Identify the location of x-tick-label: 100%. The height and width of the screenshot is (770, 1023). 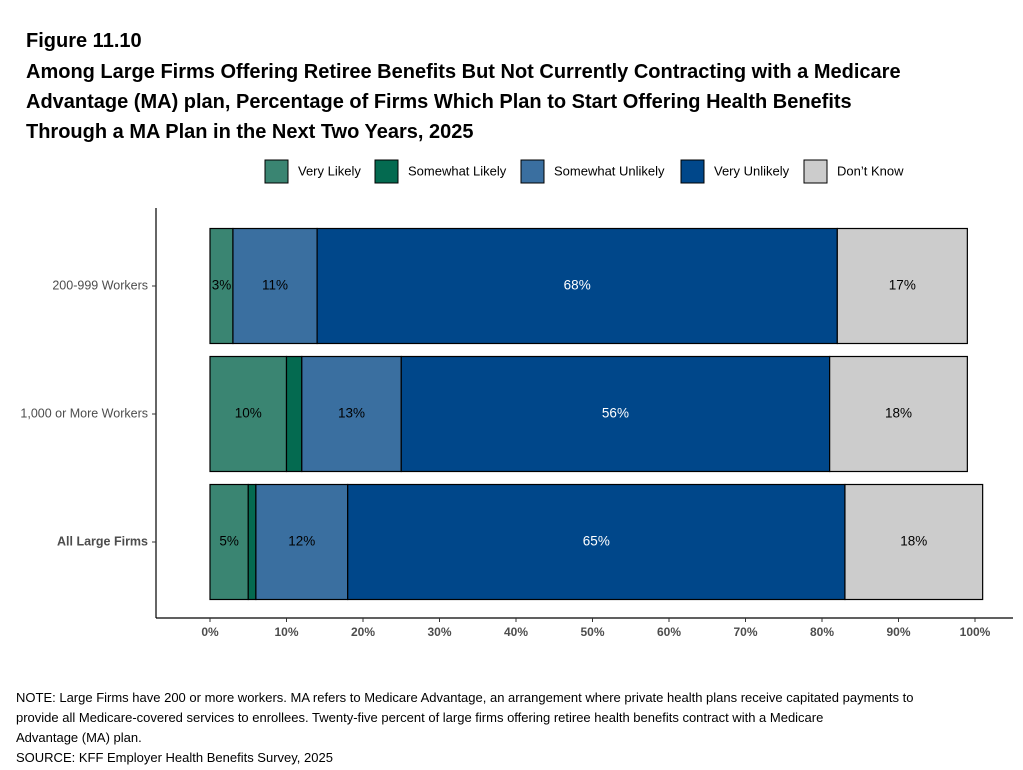
(975, 632).